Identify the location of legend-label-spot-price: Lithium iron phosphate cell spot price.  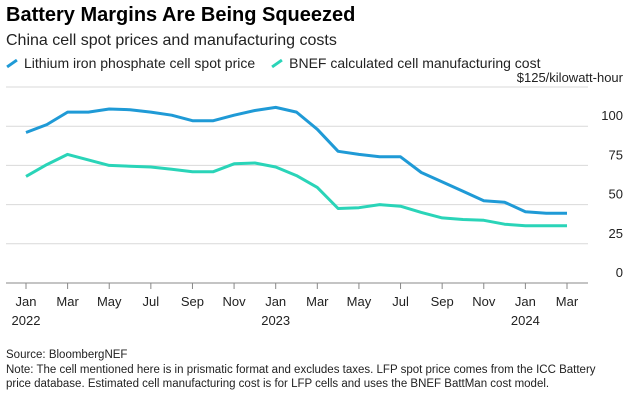
(140, 63).